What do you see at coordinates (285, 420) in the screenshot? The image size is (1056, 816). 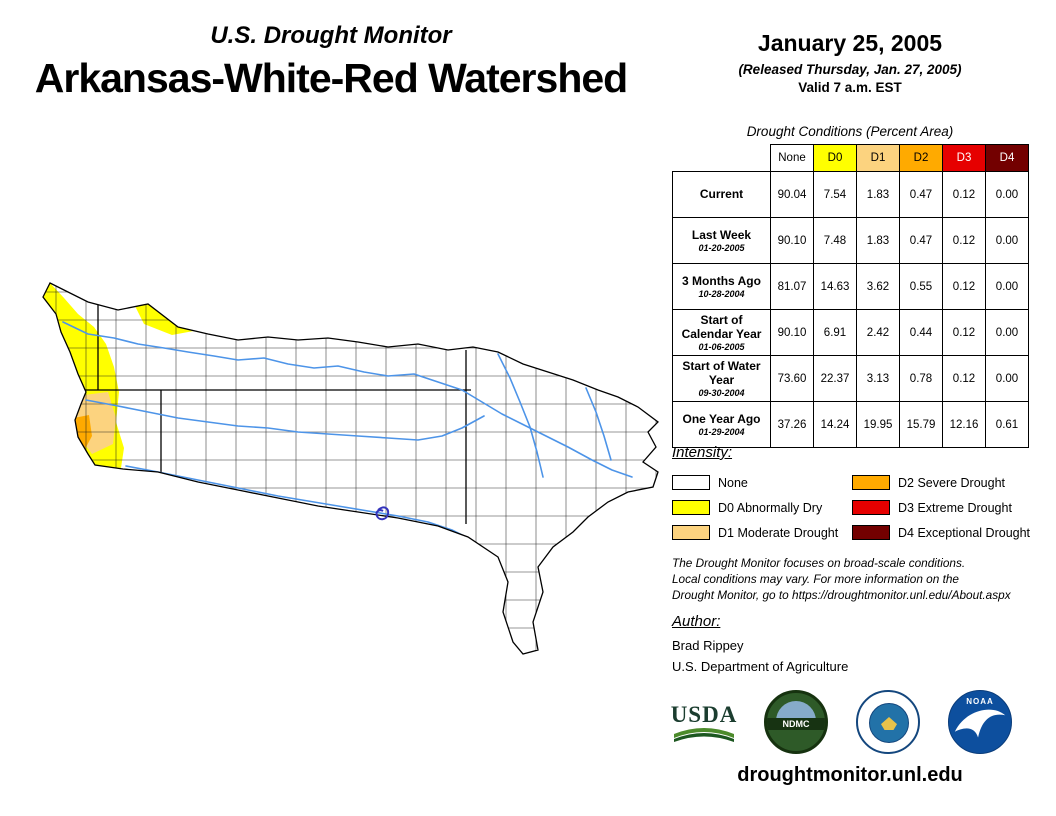 I see `canadian-river` at bounding box center [285, 420].